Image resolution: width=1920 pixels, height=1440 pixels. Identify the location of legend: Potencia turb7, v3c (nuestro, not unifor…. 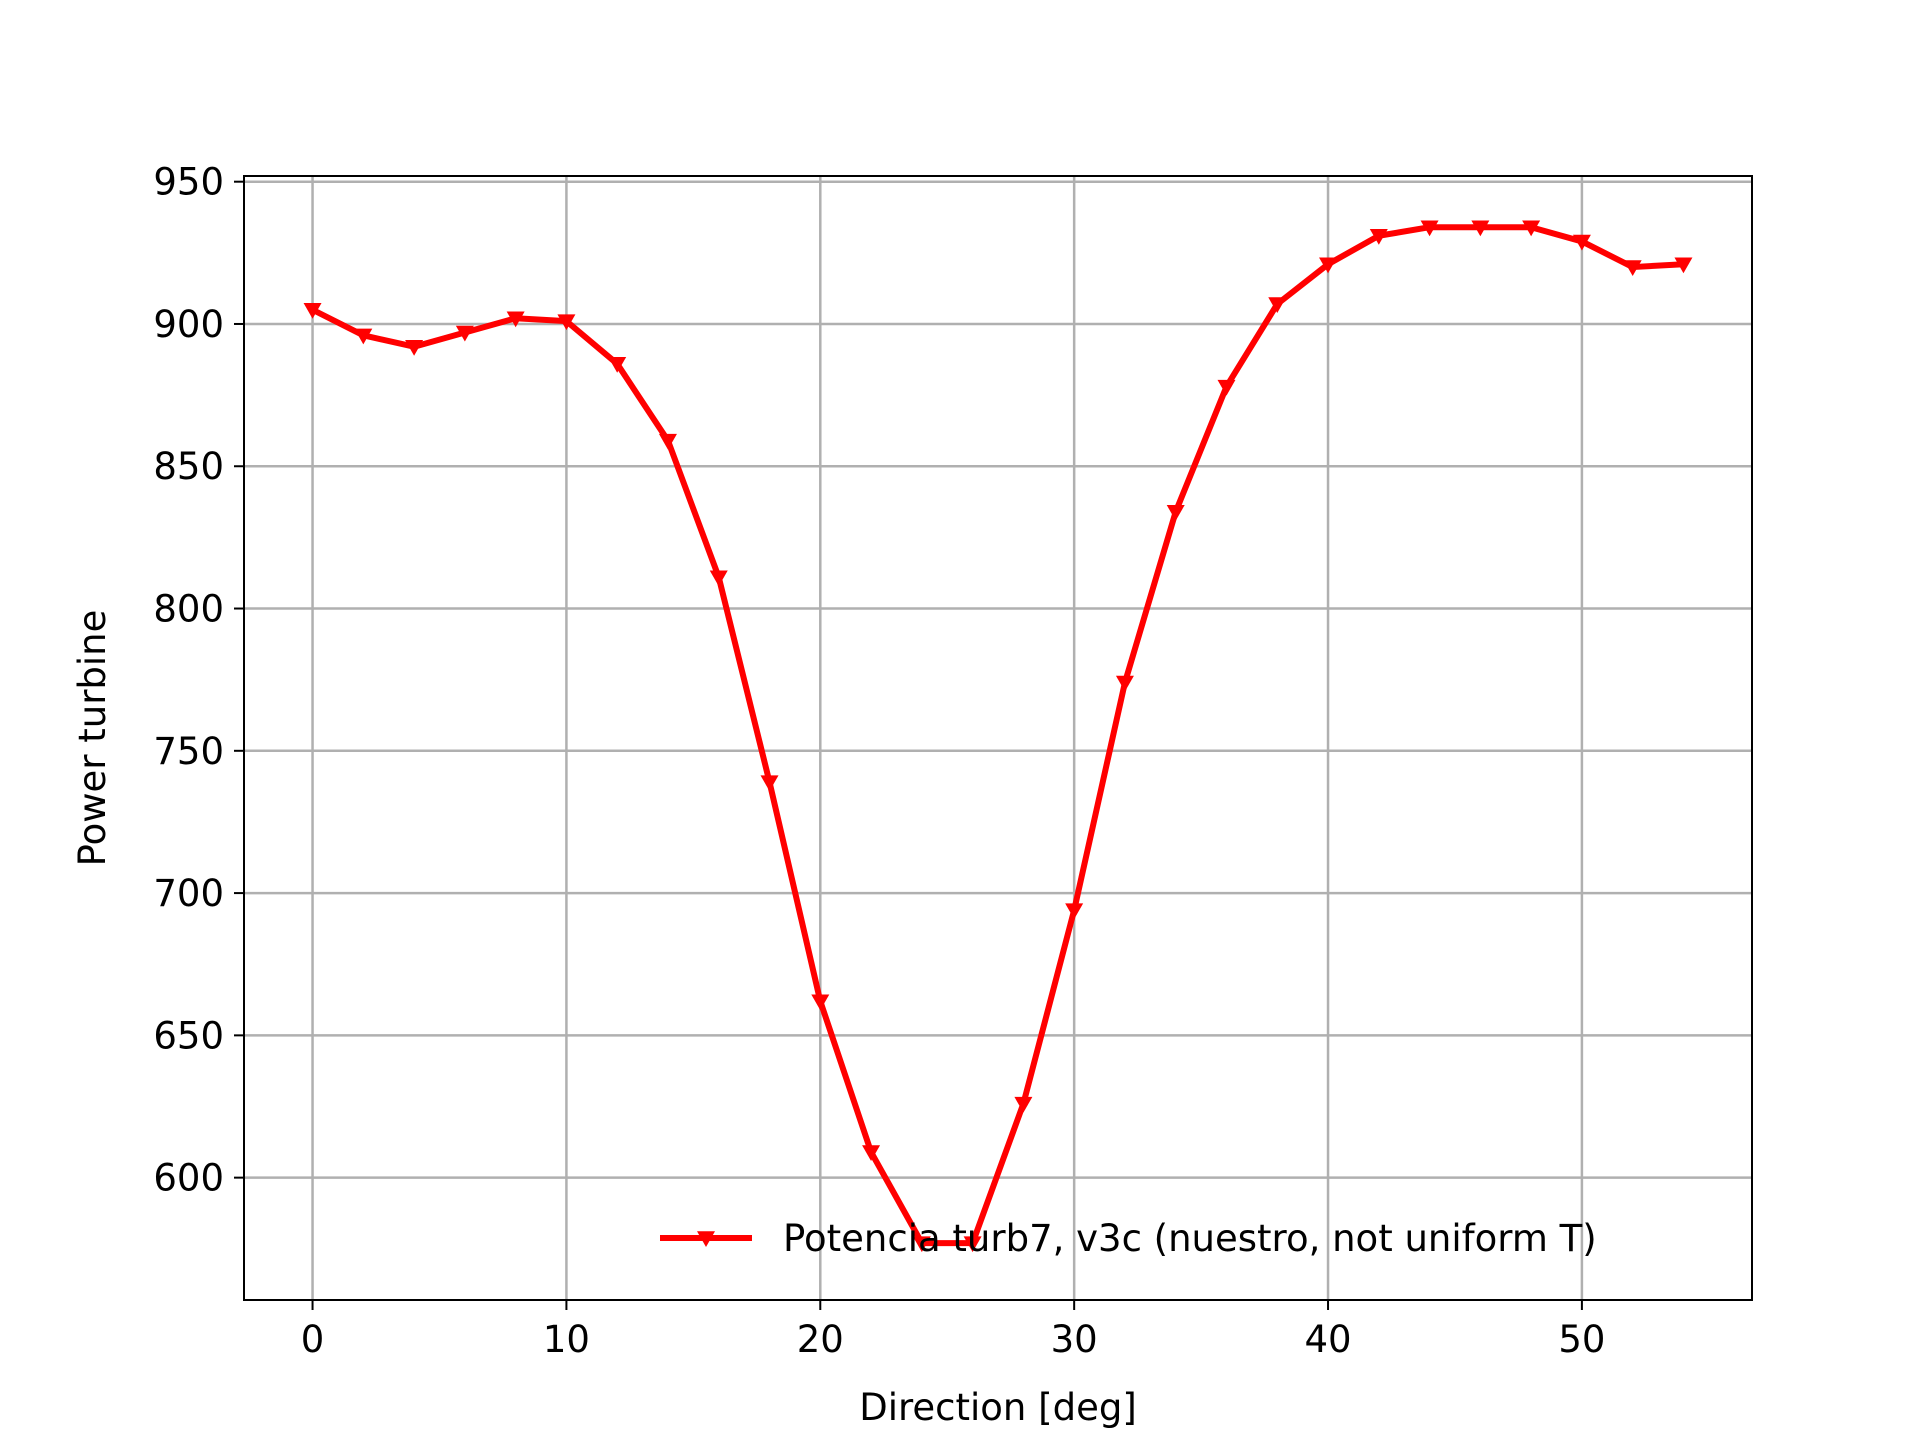
(1128, 1238).